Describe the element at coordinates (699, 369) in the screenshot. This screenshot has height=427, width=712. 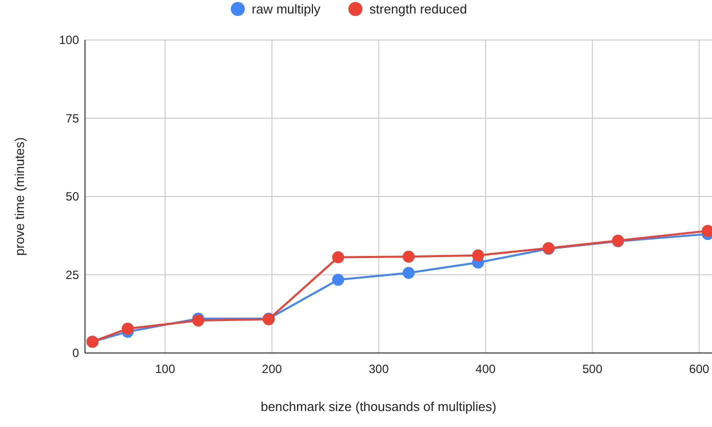
I see `x-tick-label: 600` at that location.